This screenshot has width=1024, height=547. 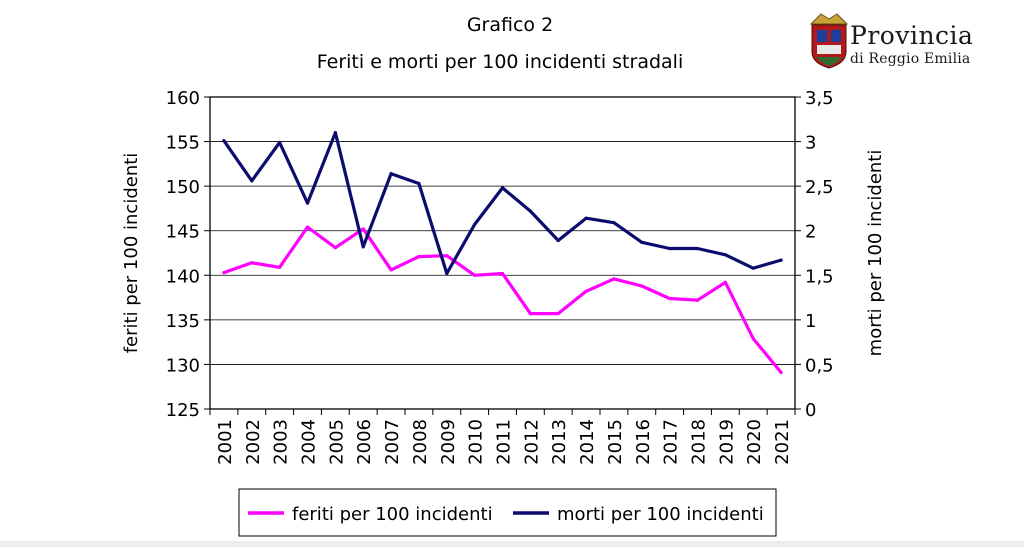 What do you see at coordinates (810, 232) in the screenshot?
I see `y-right-tick-label: 2` at bounding box center [810, 232].